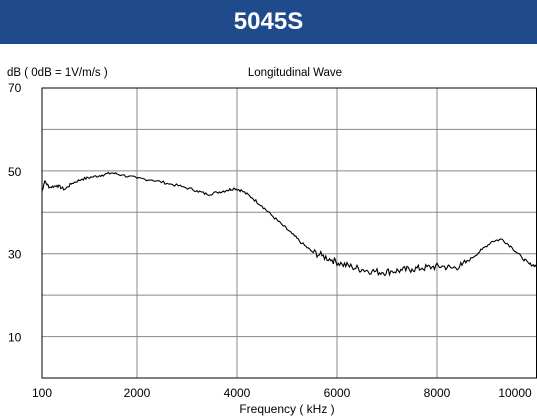  Describe the element at coordinates (286, 409) in the screenshot. I see `x-axis-label: Frequency ( kHz )` at that location.